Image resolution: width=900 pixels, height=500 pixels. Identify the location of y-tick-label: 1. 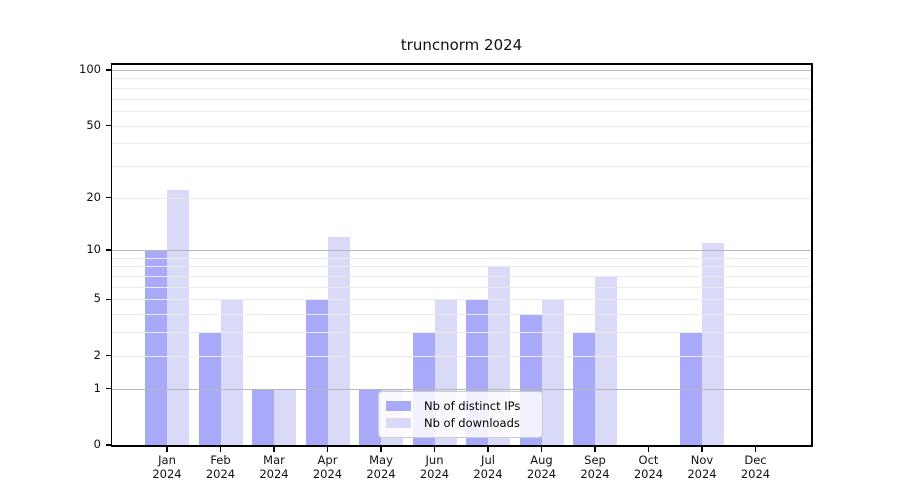
(97, 387).